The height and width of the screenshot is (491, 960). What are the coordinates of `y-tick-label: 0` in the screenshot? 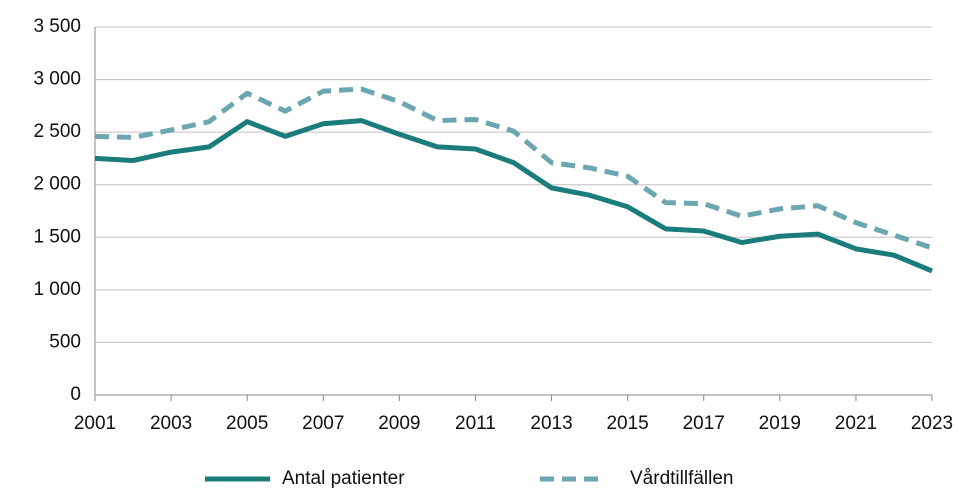 It's located at (75, 394).